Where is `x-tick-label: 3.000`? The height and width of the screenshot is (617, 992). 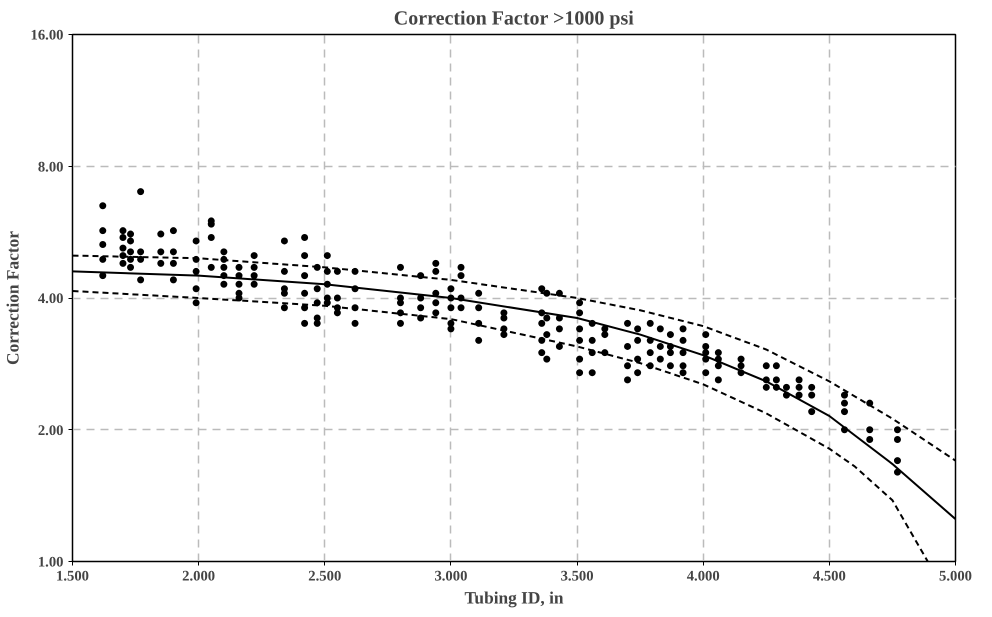 x-tick-label: 3.000 is located at coordinates (451, 576).